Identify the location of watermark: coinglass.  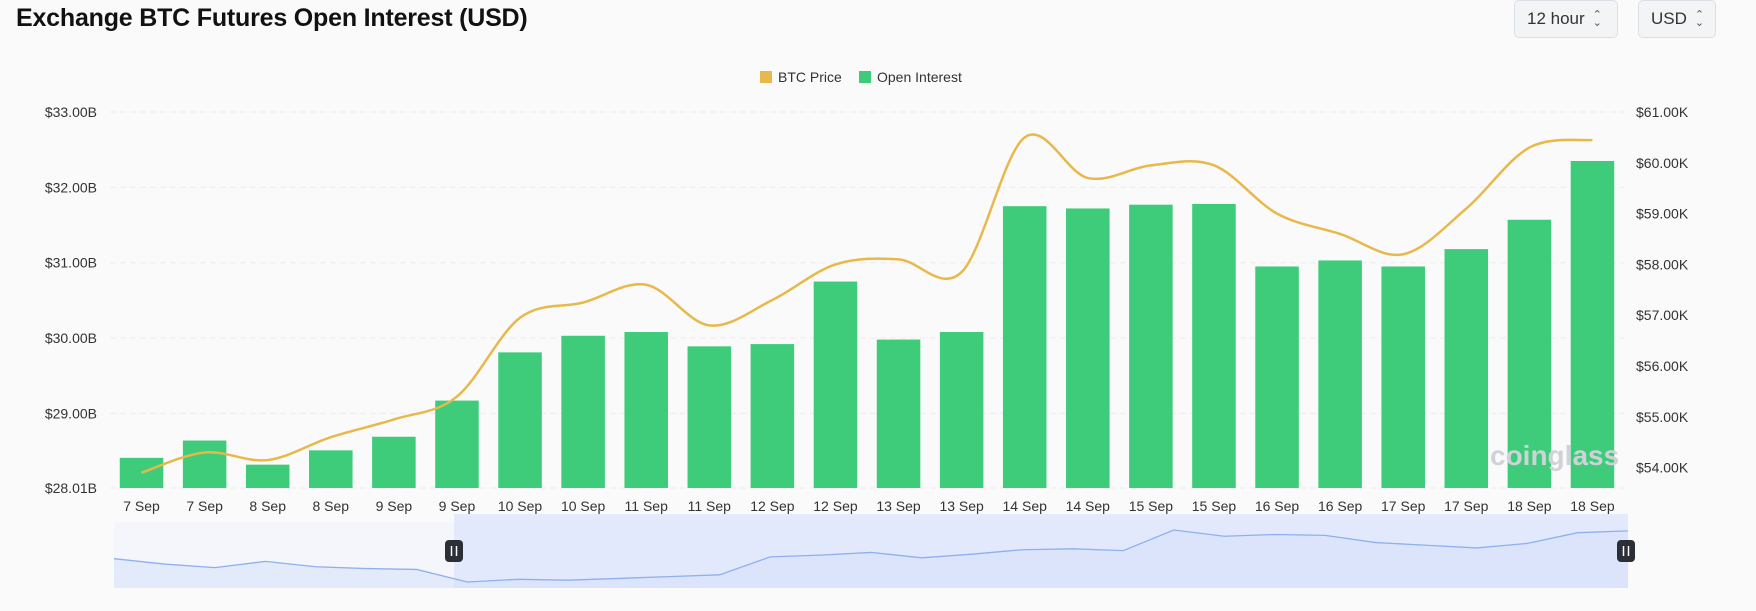
(1554, 455).